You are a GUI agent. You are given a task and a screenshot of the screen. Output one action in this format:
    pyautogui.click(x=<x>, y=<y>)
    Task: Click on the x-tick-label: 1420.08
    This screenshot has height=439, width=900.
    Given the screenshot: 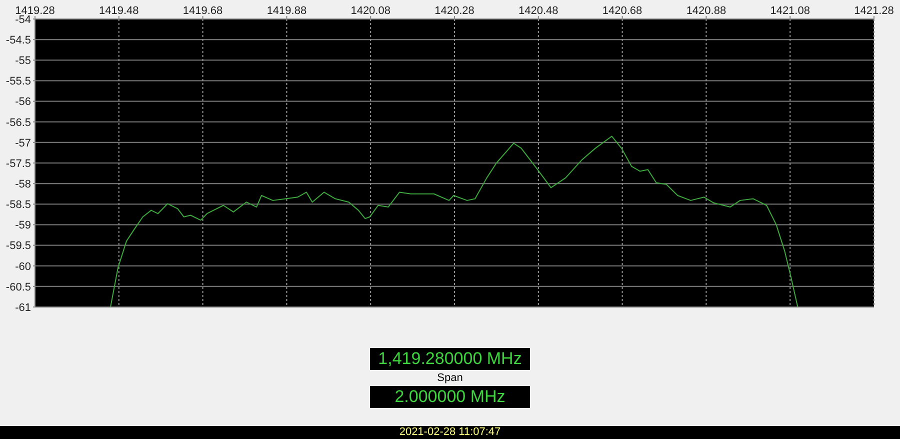 What is the action you would take?
    pyautogui.click(x=370, y=11)
    